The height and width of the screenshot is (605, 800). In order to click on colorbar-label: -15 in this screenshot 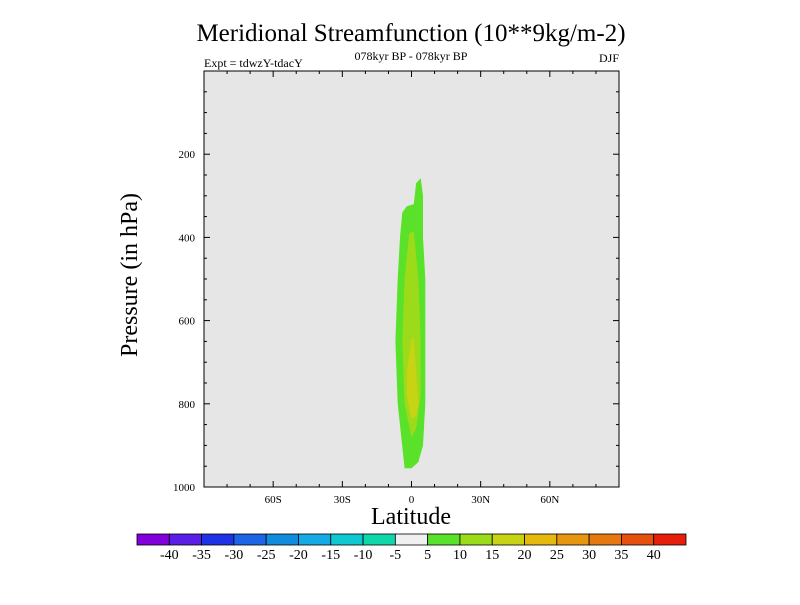, I will do `click(330, 555)`.